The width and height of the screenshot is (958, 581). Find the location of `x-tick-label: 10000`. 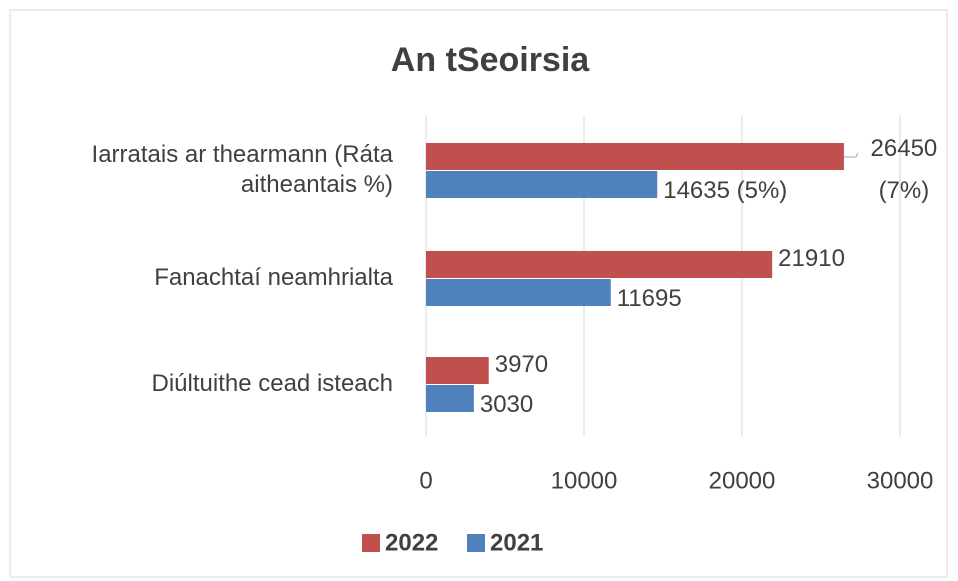

x-tick-label: 10000 is located at coordinates (584, 480).